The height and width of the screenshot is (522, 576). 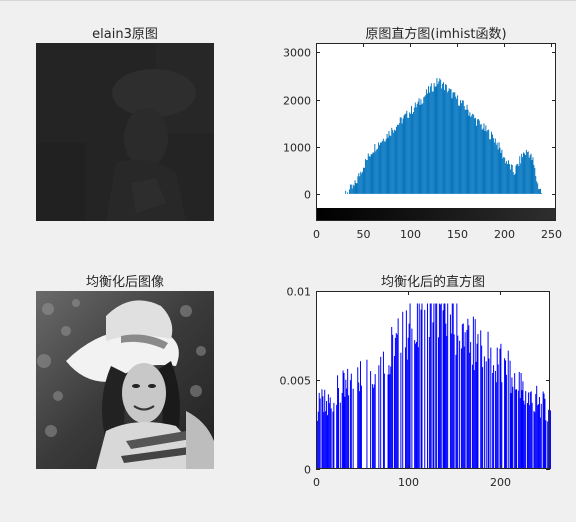 I want to click on hist2-ytick-label: 0, so click(x=307, y=470).